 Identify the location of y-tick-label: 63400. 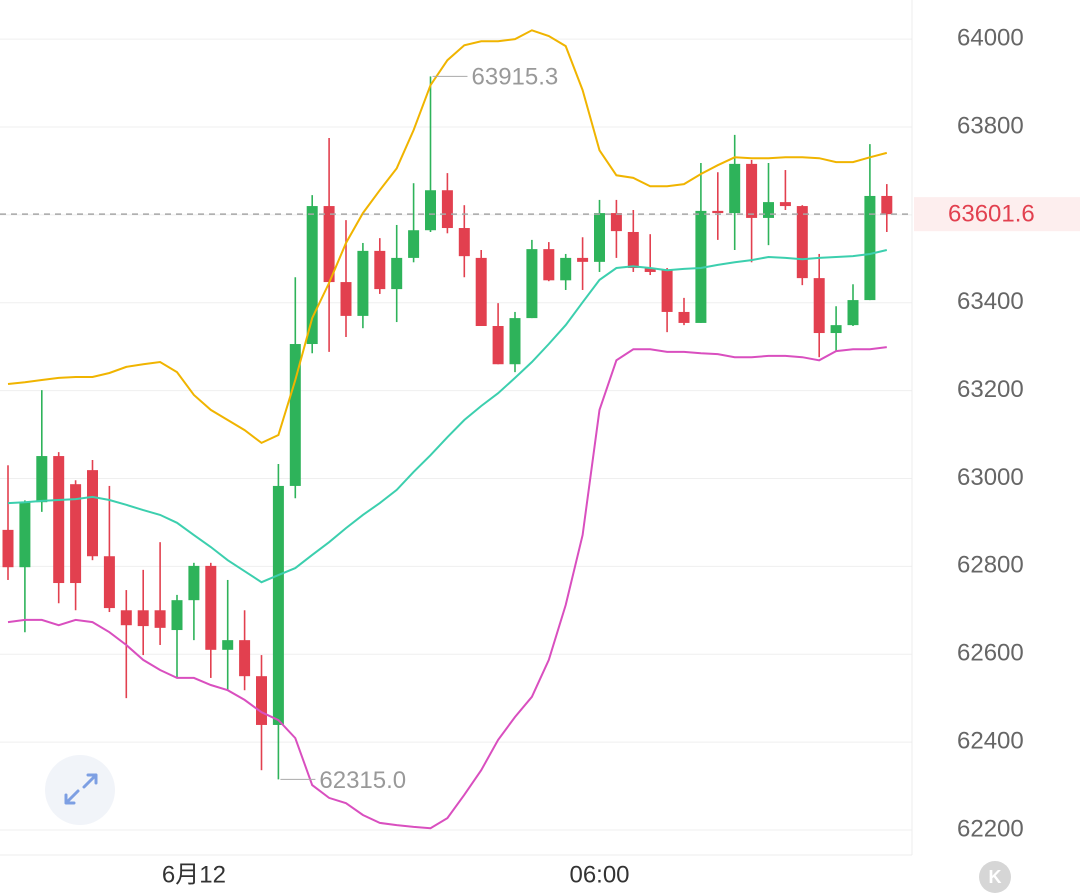
(990, 301).